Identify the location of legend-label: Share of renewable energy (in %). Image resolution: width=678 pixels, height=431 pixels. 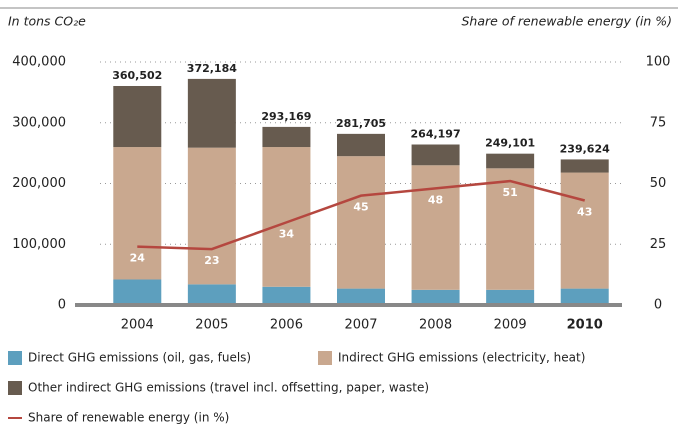
(128, 418).